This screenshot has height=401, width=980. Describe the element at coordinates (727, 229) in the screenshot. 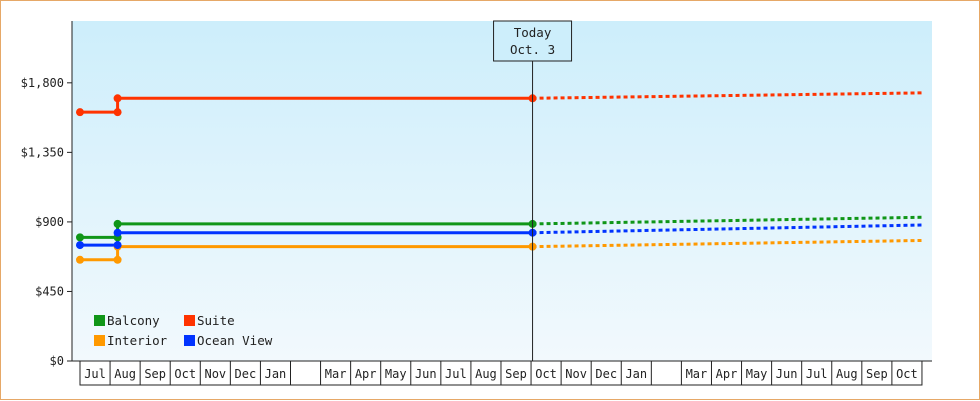

I see `forecast-line-ocean-view` at that location.